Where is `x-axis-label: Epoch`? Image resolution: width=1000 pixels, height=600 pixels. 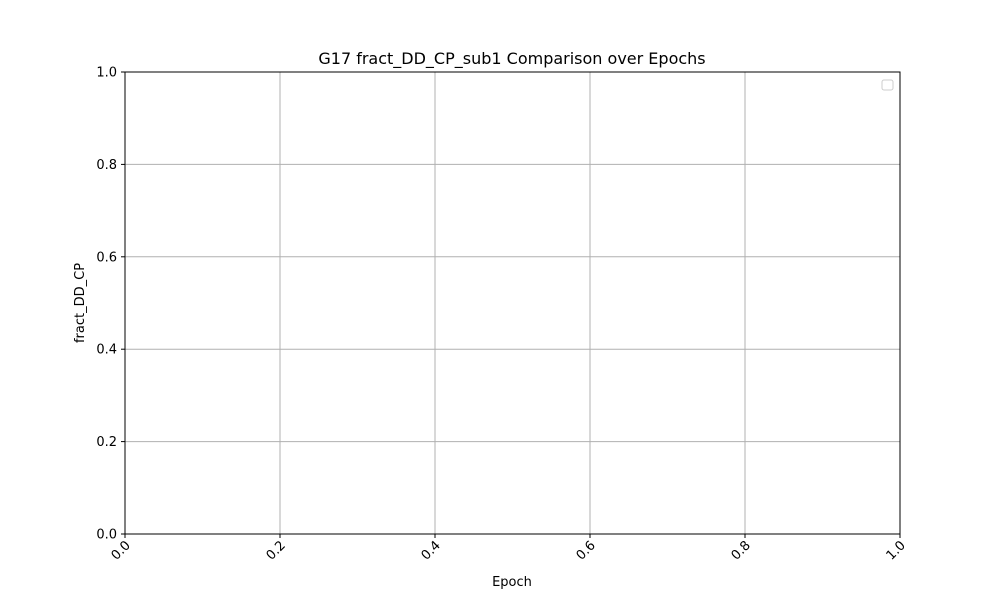
x-axis-label: Epoch is located at coordinates (512, 582).